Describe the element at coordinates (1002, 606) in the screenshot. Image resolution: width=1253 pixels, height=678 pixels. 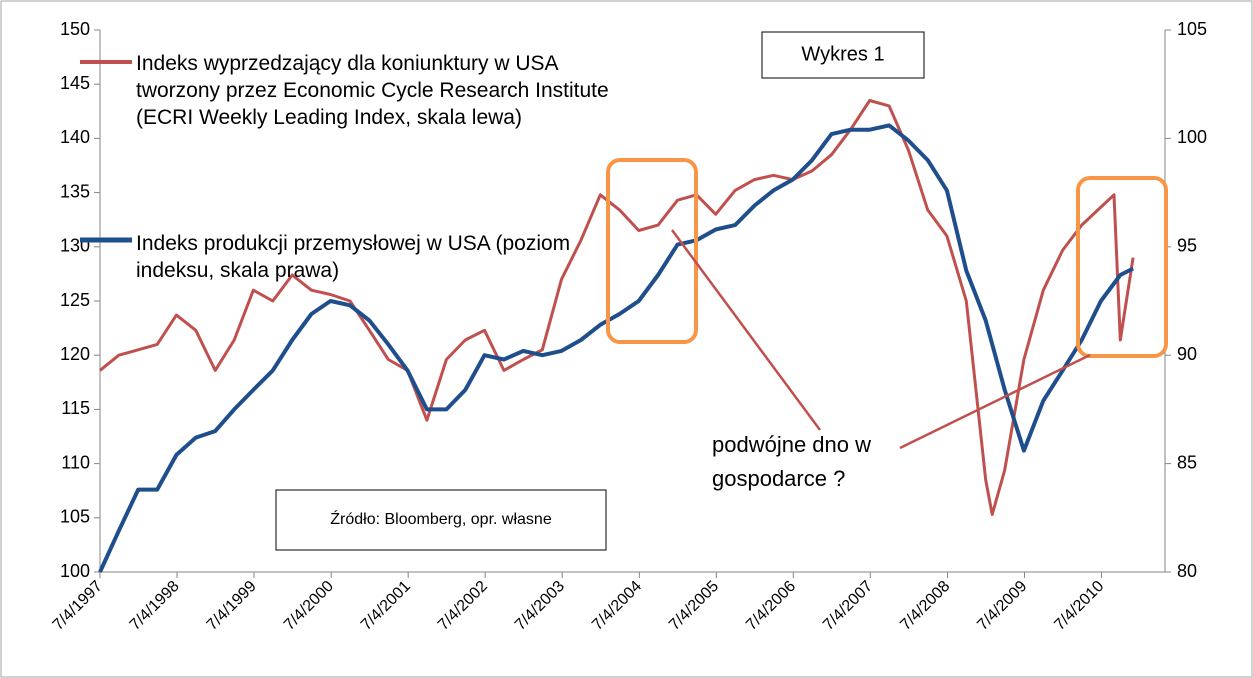
I see `x-tick-label: 7/4/2009` at that location.